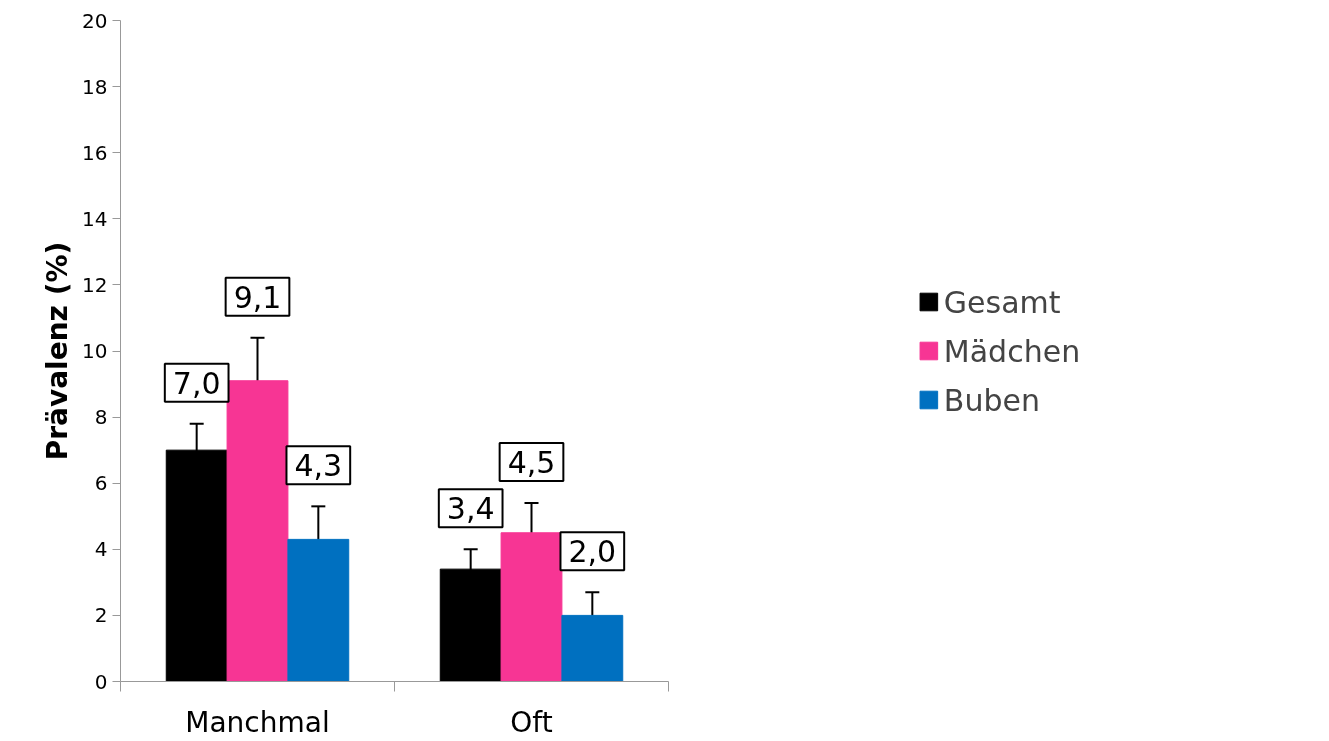 The image size is (1329, 741). I want to click on y-tick-label: 8, so click(101, 417).